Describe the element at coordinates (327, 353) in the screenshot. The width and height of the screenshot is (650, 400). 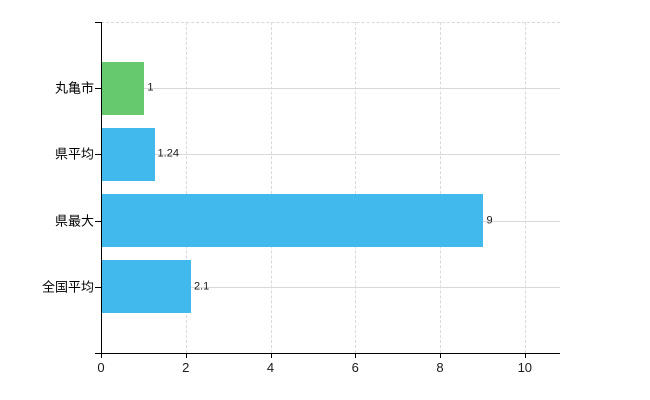
I see `x-axis-line` at that location.